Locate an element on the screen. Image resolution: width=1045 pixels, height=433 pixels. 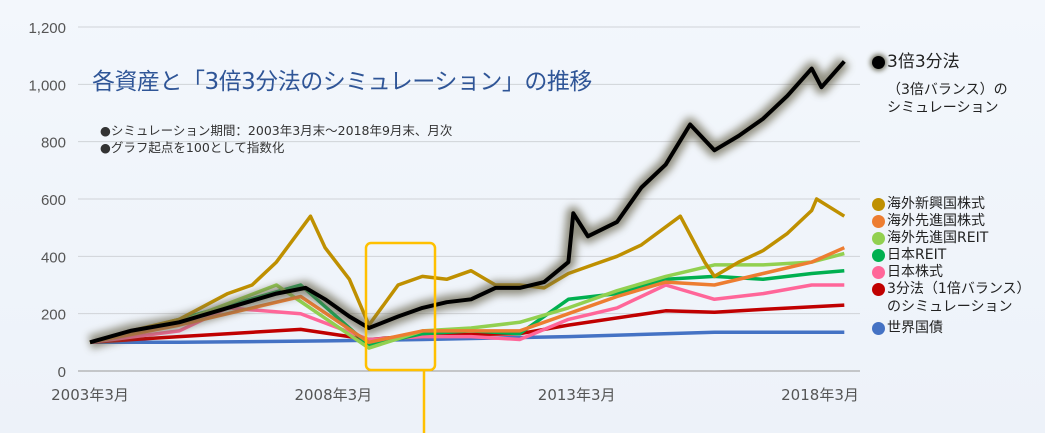
legend-item: 海外先進国株式 is located at coordinates (951, 221).